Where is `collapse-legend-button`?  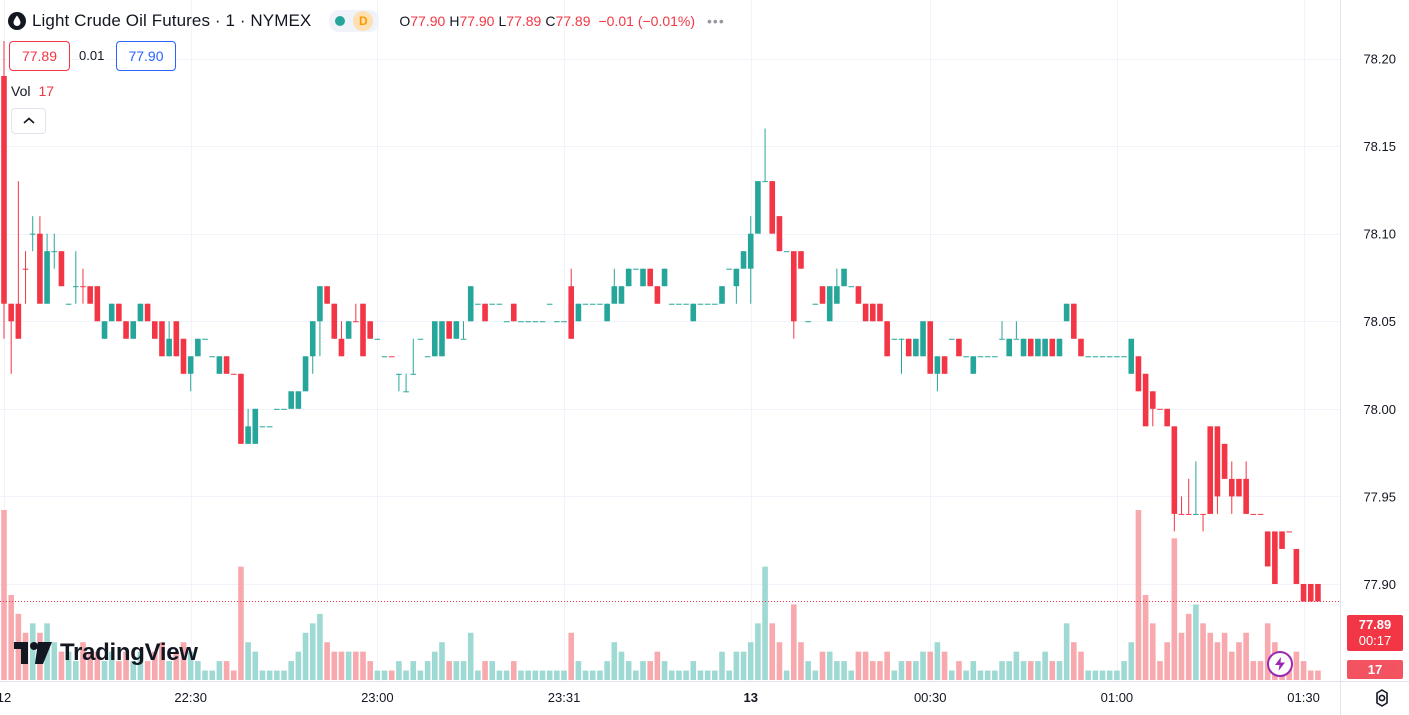
collapse-legend-button is located at coordinates (28, 121).